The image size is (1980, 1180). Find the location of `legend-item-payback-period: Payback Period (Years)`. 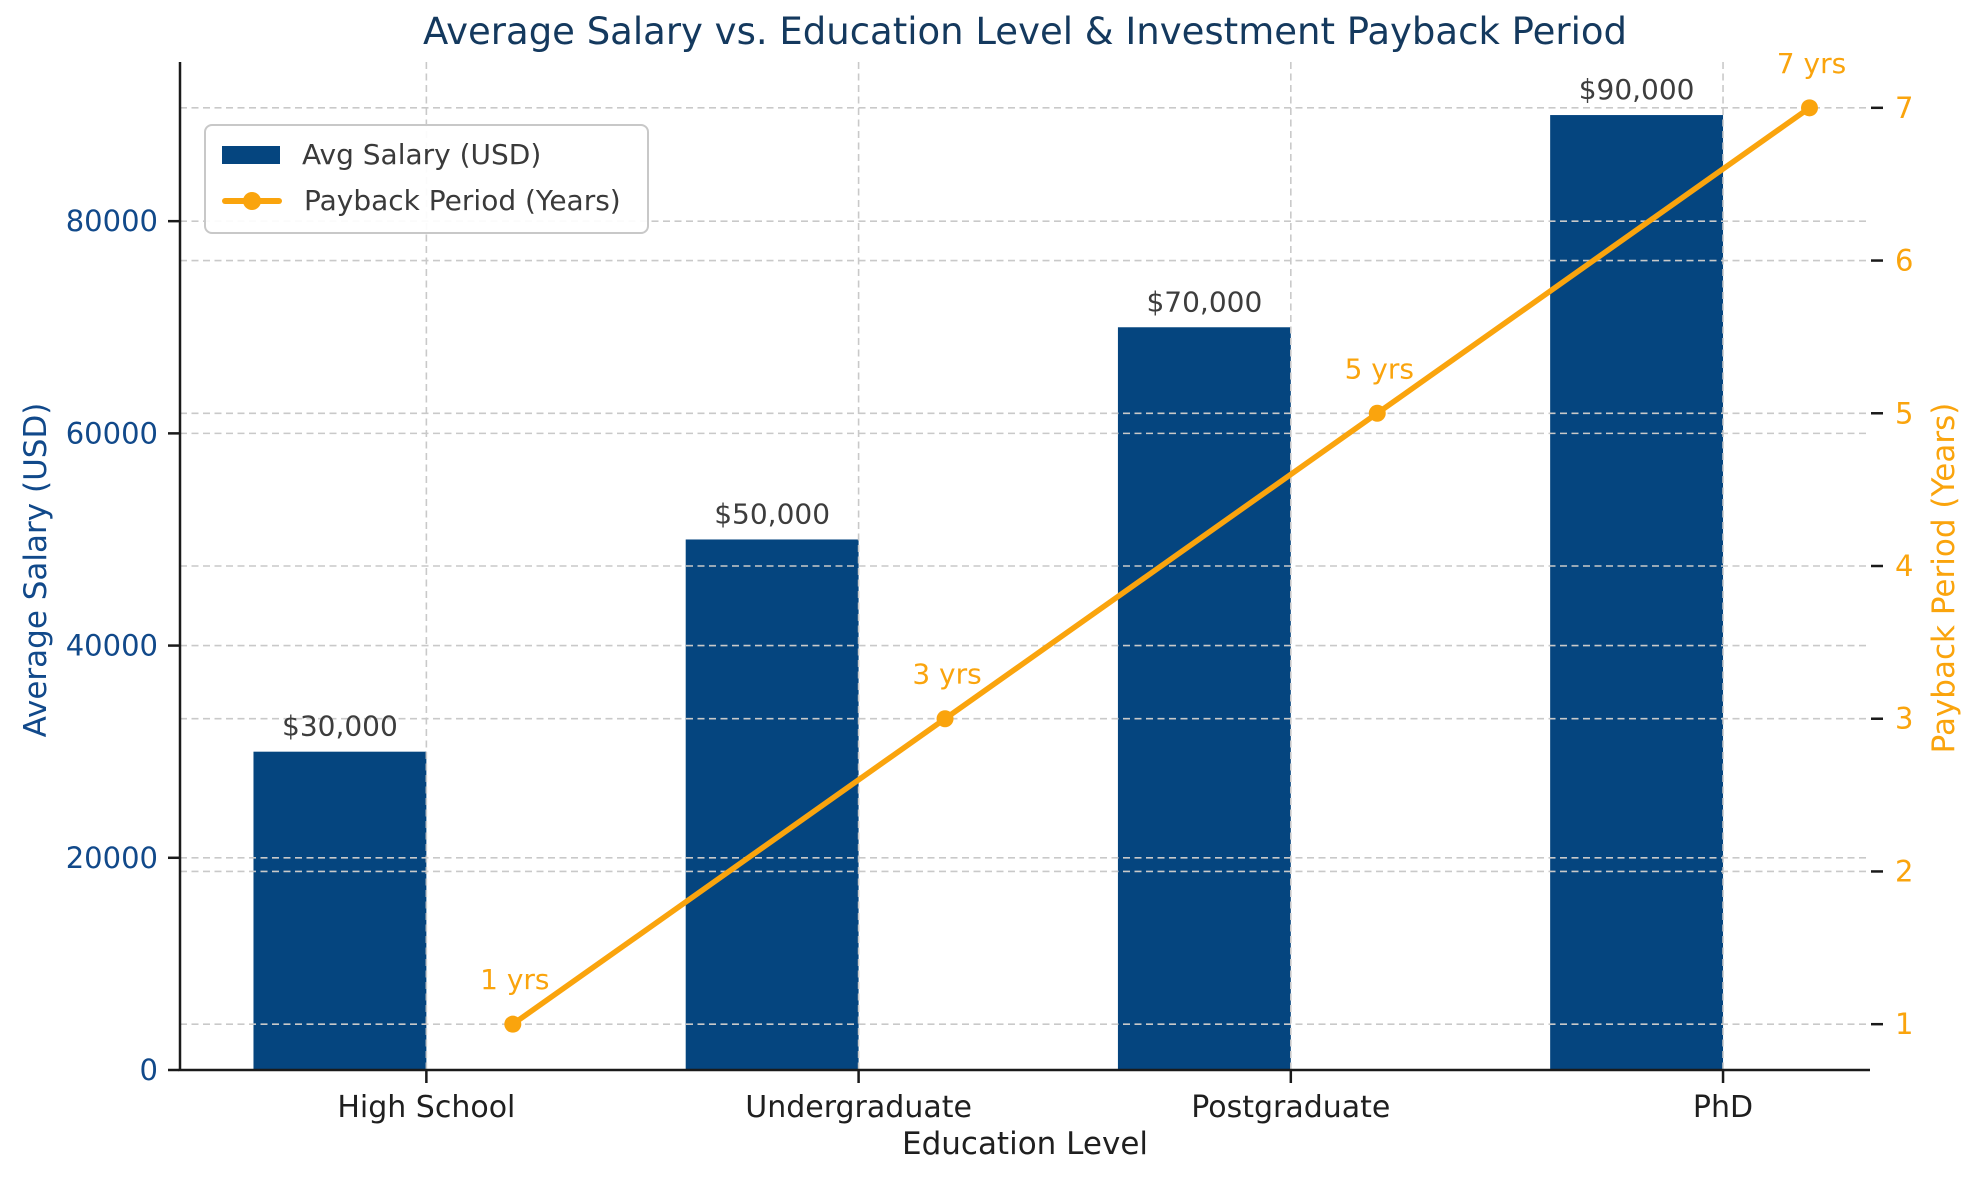

legend-item-payback-period: Payback Period (Years) is located at coordinates (421, 201).